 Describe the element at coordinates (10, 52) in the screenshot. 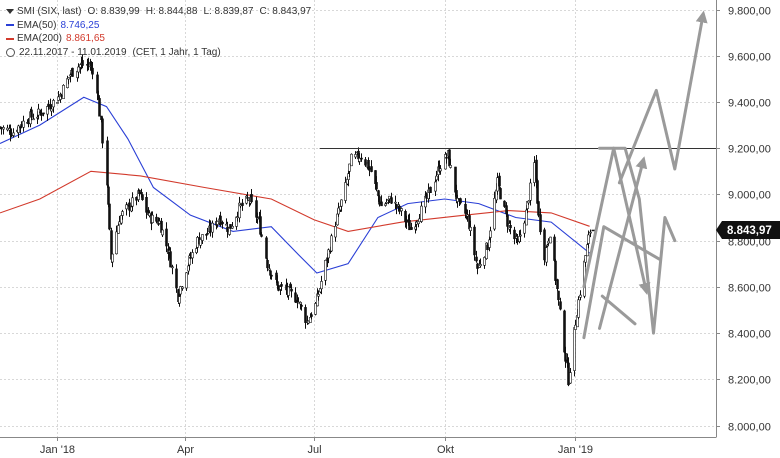

I see `clock-icon` at that location.